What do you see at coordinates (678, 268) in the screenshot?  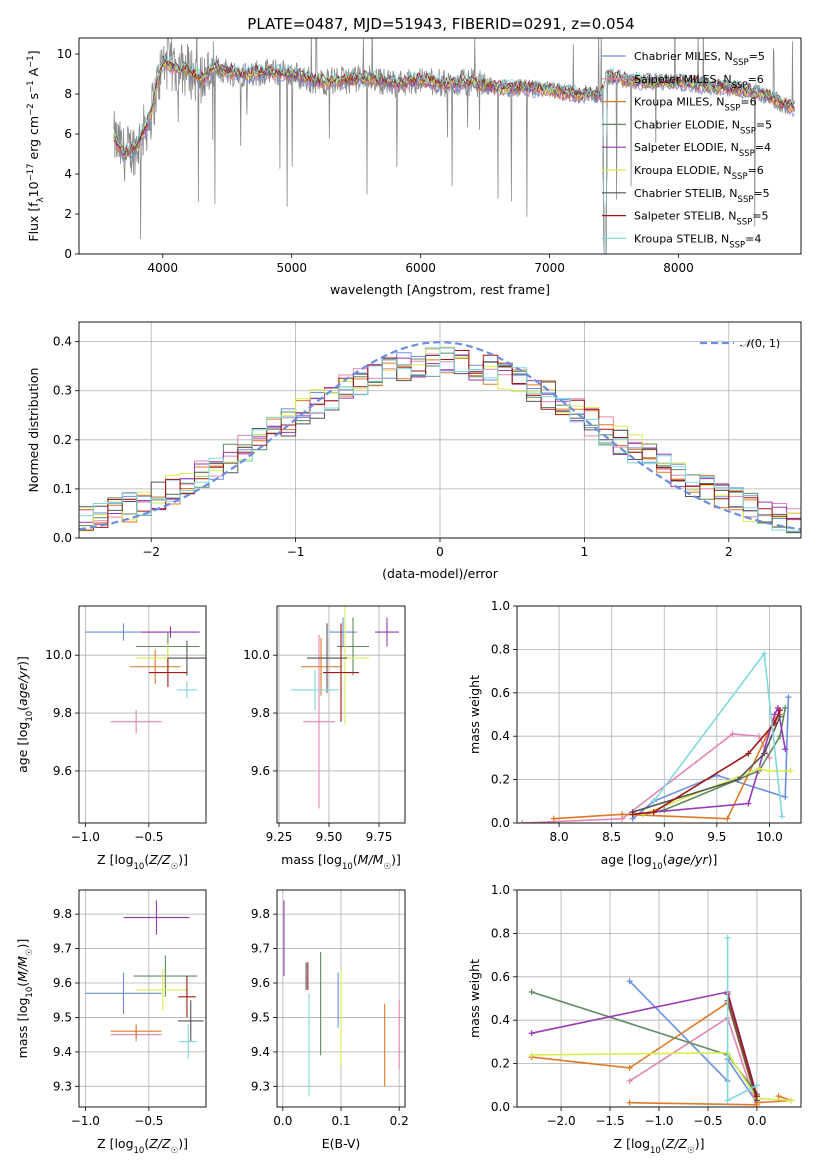 I see `x-tick-label: 8000` at bounding box center [678, 268].